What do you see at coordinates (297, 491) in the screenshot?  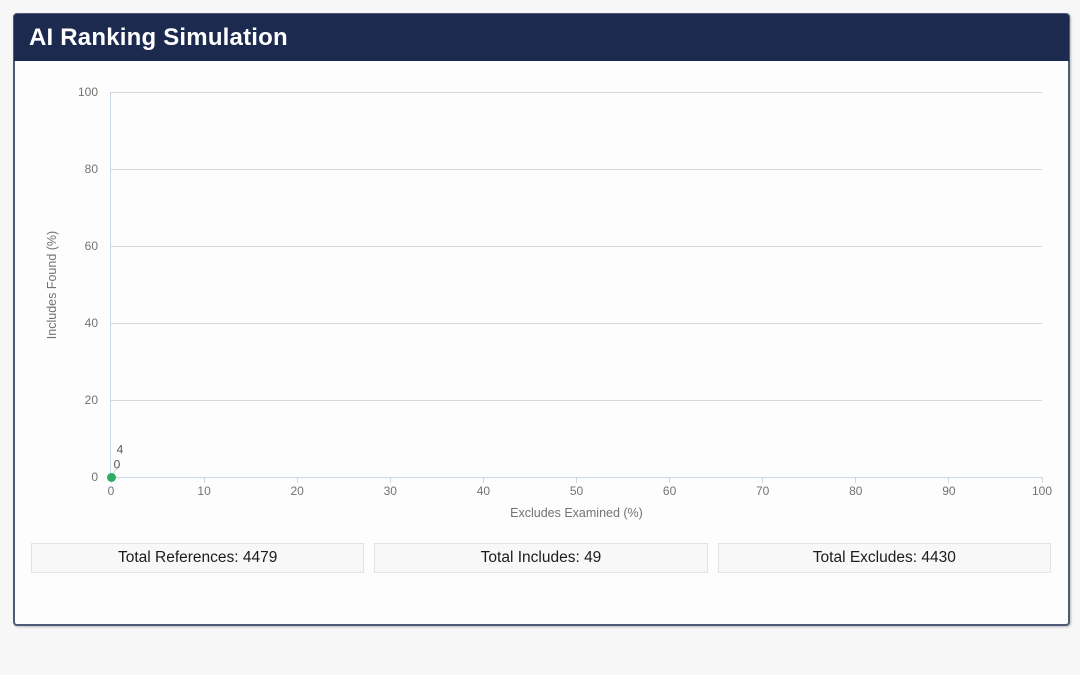 I see `x-tick-label-20: 20` at bounding box center [297, 491].